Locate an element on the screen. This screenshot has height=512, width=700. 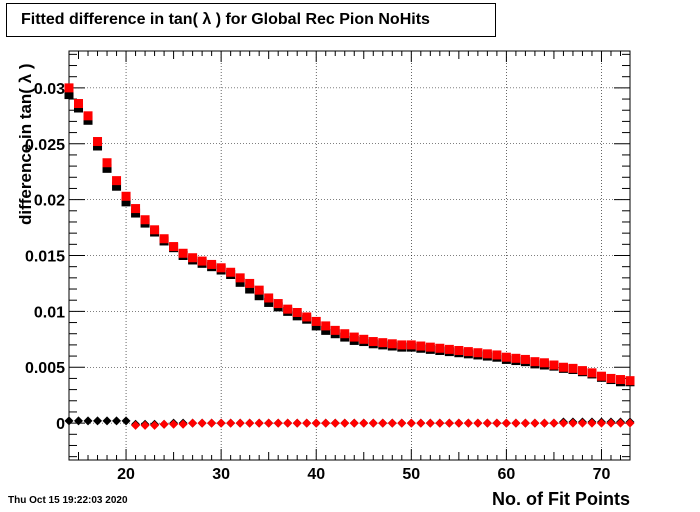
y-tick-label: 0.02 is located at coordinates (49, 201).